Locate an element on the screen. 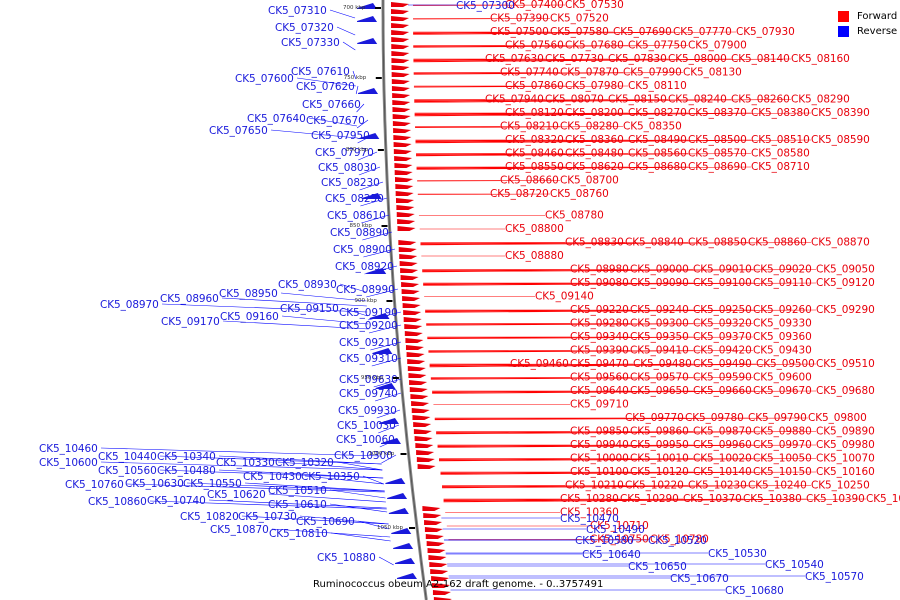 The width and height of the screenshot is (900, 600). gene-label-reverse: CK5_10810 is located at coordinates (298, 534).